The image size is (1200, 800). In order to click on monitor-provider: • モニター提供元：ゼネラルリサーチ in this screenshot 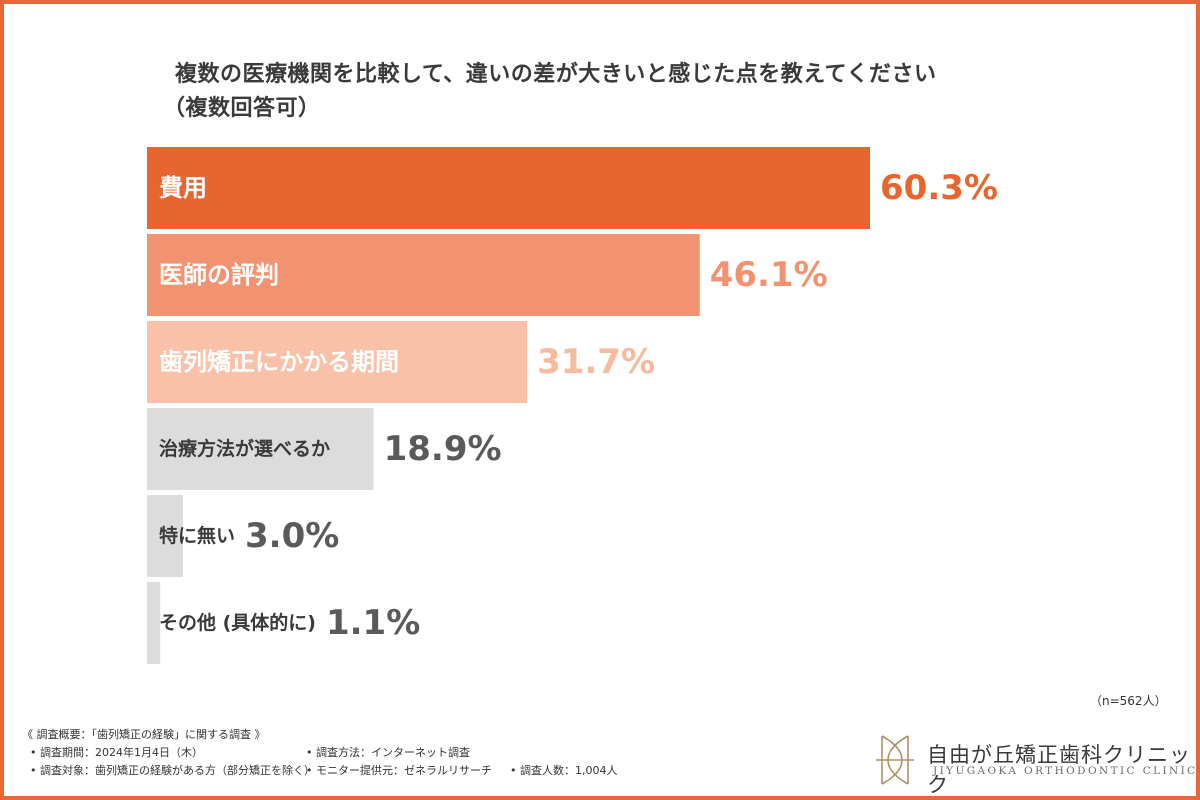, I will do `click(399, 770)`.